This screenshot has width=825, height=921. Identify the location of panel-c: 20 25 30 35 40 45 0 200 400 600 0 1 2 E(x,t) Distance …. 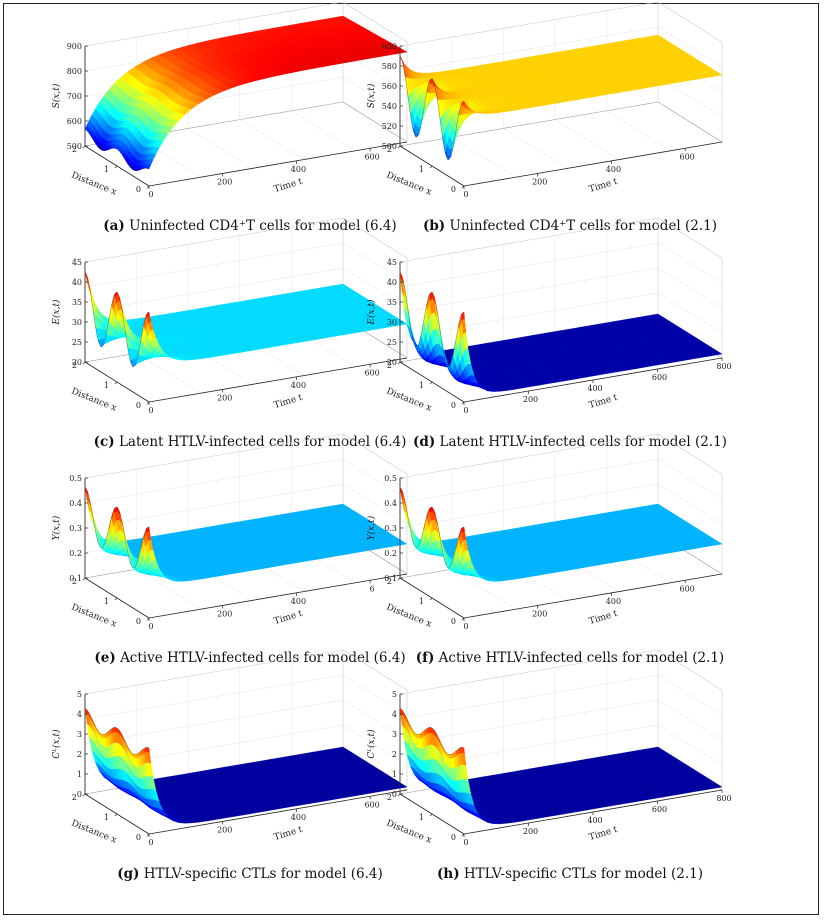
(233, 325).